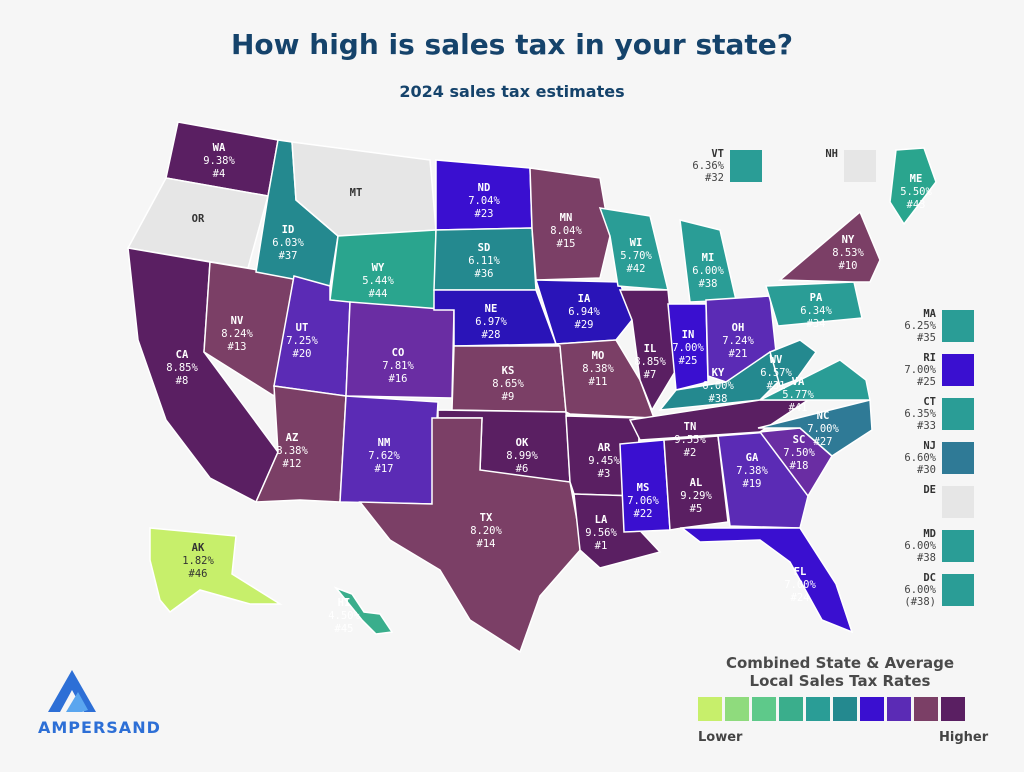 Image resolution: width=1024 pixels, height=772 pixels. I want to click on small-state-box-md, so click(958, 546).